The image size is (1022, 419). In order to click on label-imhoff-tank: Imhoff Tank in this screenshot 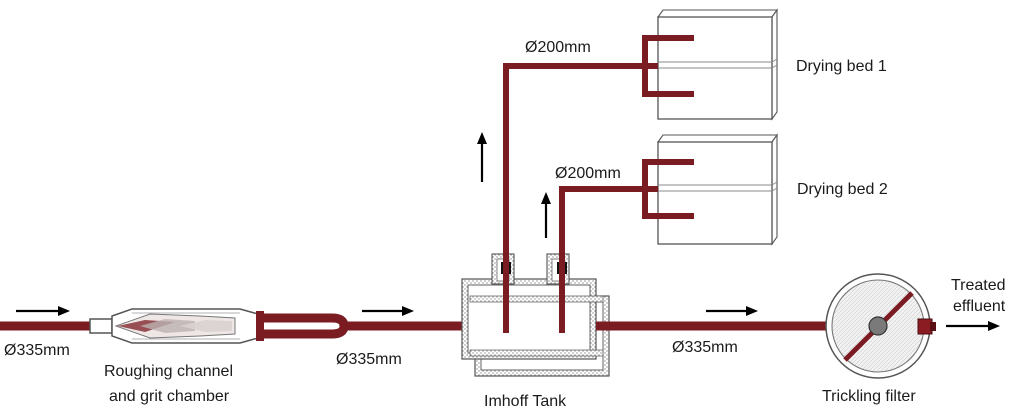, I will do `click(525, 401)`.